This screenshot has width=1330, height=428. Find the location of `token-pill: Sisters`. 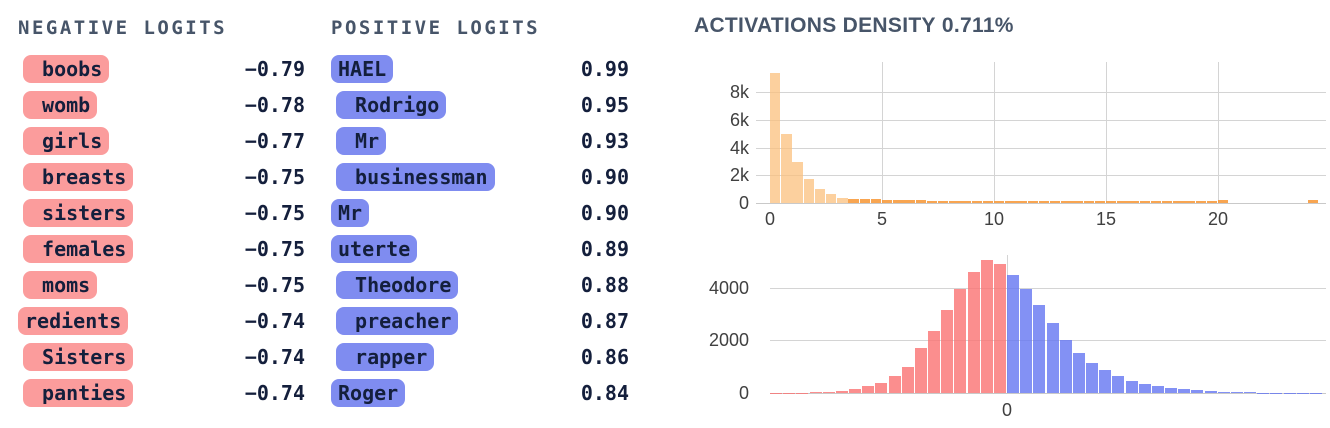

token-pill: Sisters is located at coordinates (78, 357).